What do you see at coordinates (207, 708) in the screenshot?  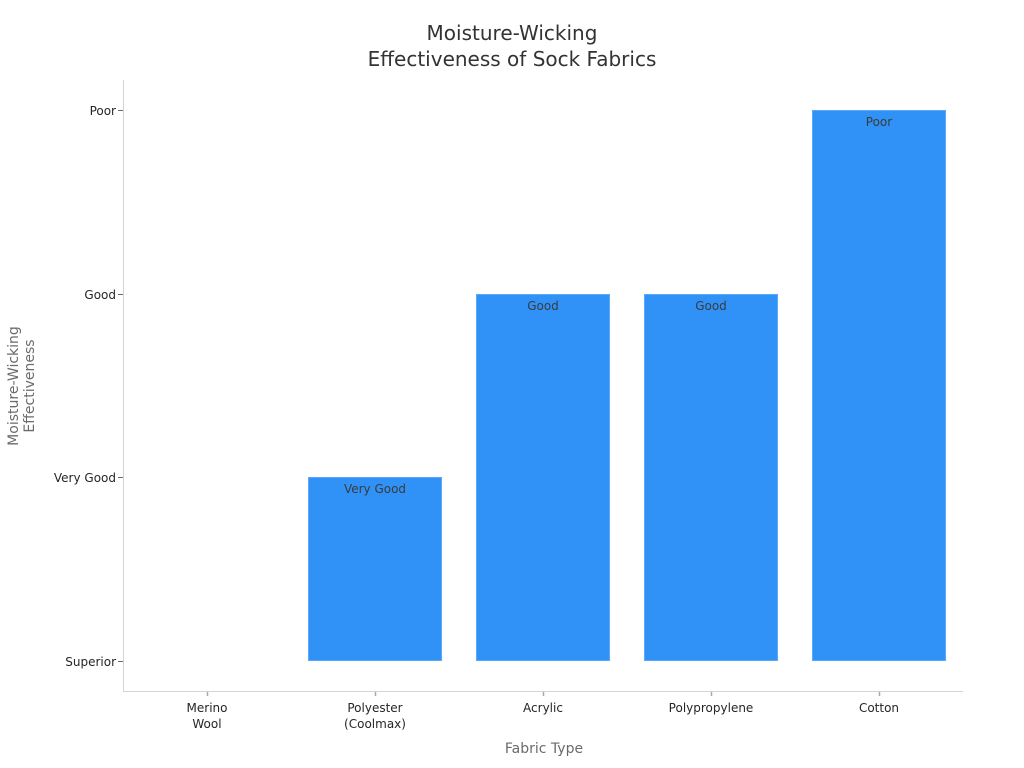 I see `x-tick-label-line: Merino` at bounding box center [207, 708].